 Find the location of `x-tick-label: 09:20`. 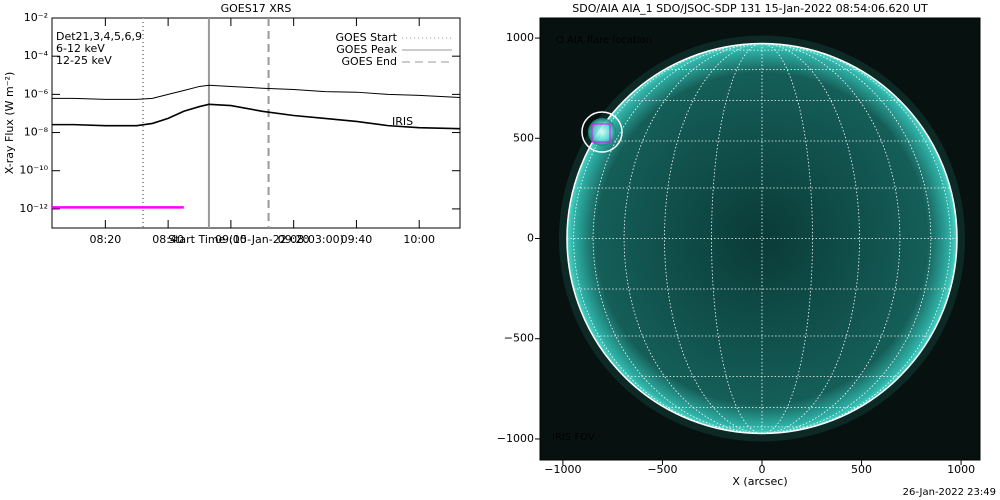

x-tick-label: 09:20 is located at coordinates (294, 239).